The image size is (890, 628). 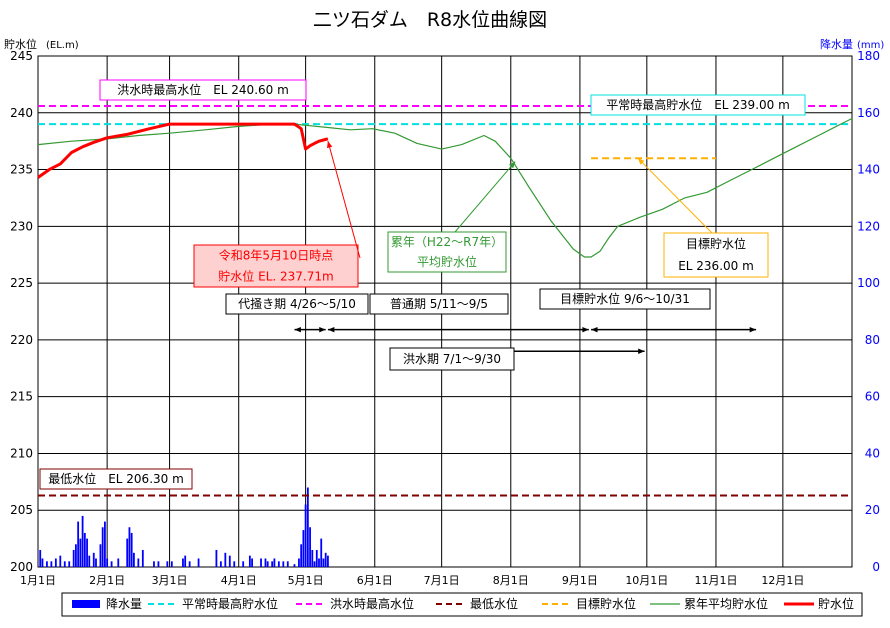 I want to click on period-shirokaki-arrow-head-left, so click(x=297, y=329).